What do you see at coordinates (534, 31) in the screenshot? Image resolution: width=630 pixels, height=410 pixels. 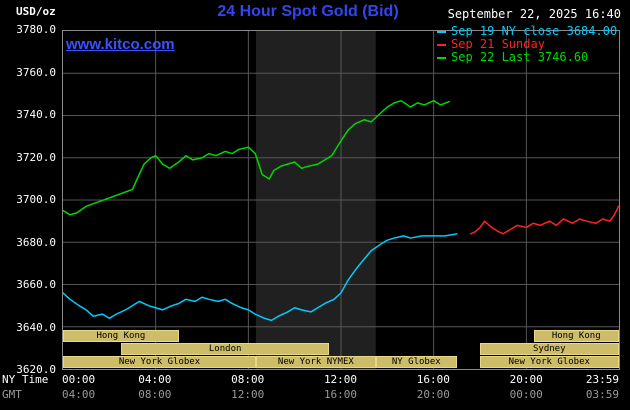 I see `legend-label: Sep 19 NY close 3684.00` at bounding box center [534, 31].